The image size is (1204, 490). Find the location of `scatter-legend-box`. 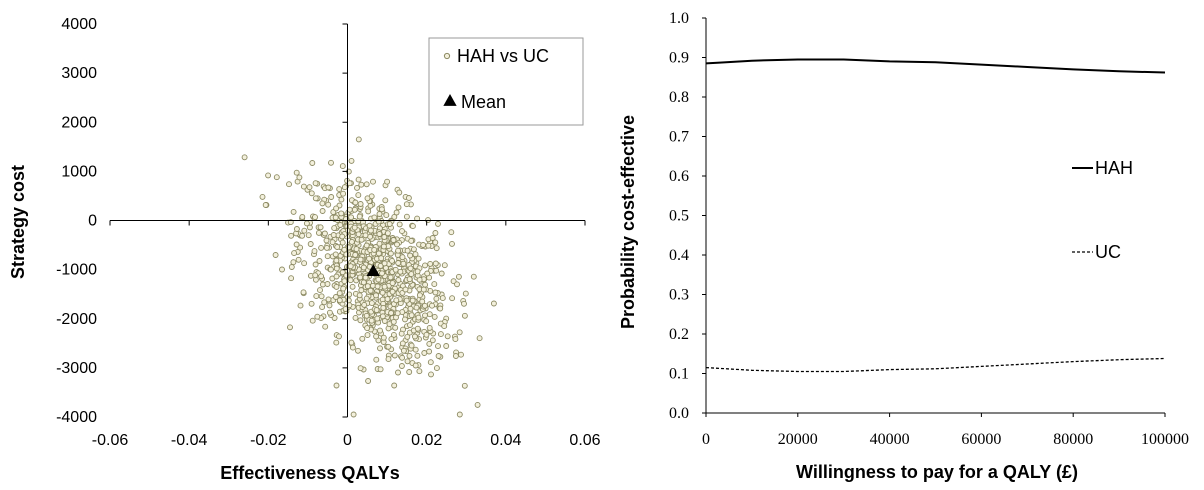

scatter-legend-box is located at coordinates (506, 81).